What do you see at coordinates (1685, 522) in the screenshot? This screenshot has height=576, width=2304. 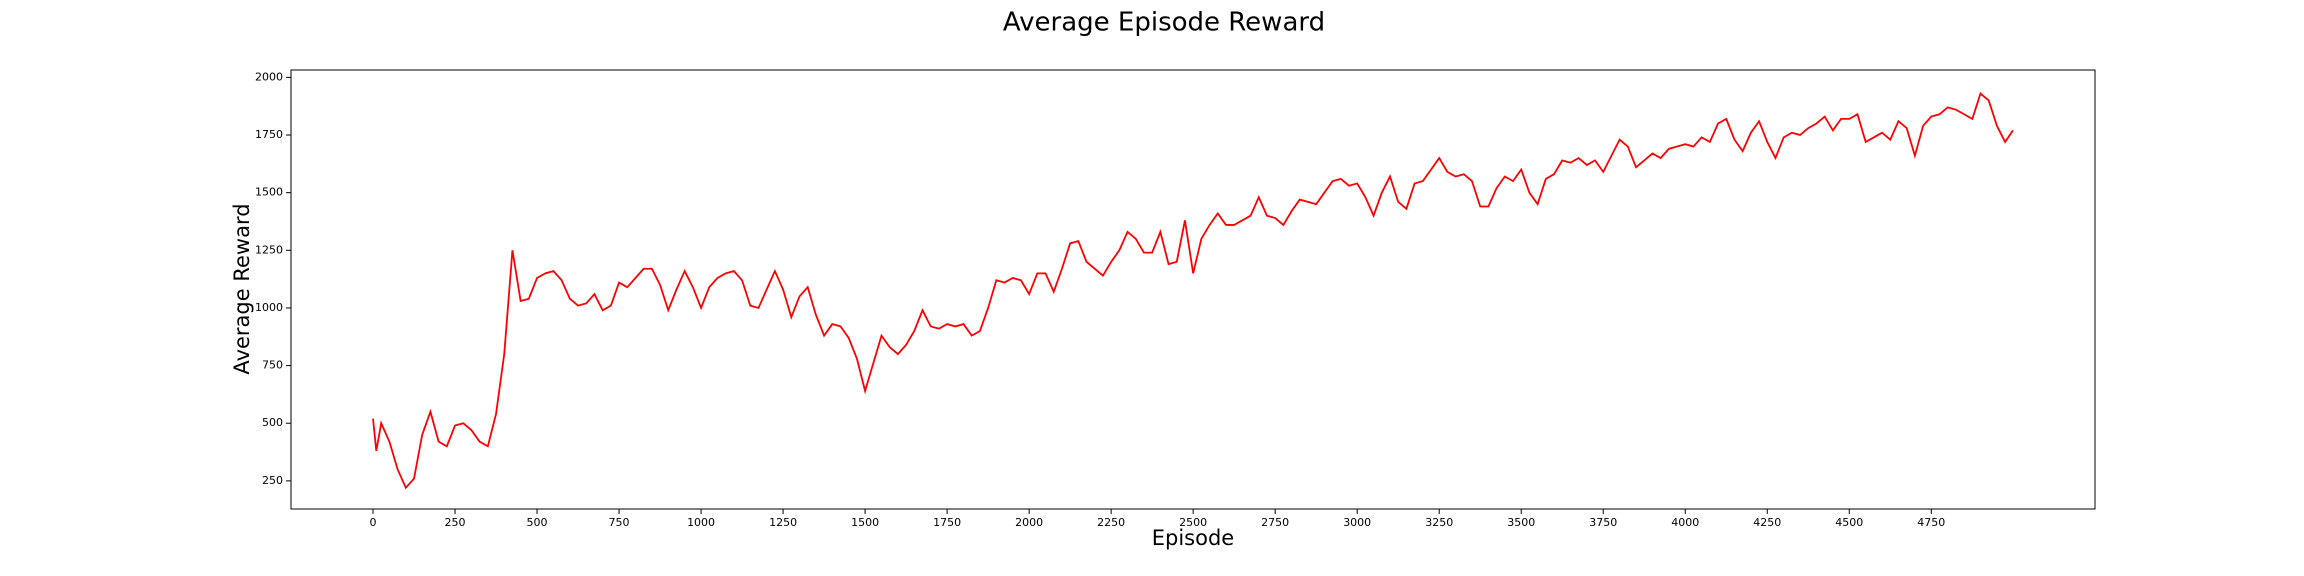 I see `x-tick-label: 4000` at bounding box center [1685, 522].